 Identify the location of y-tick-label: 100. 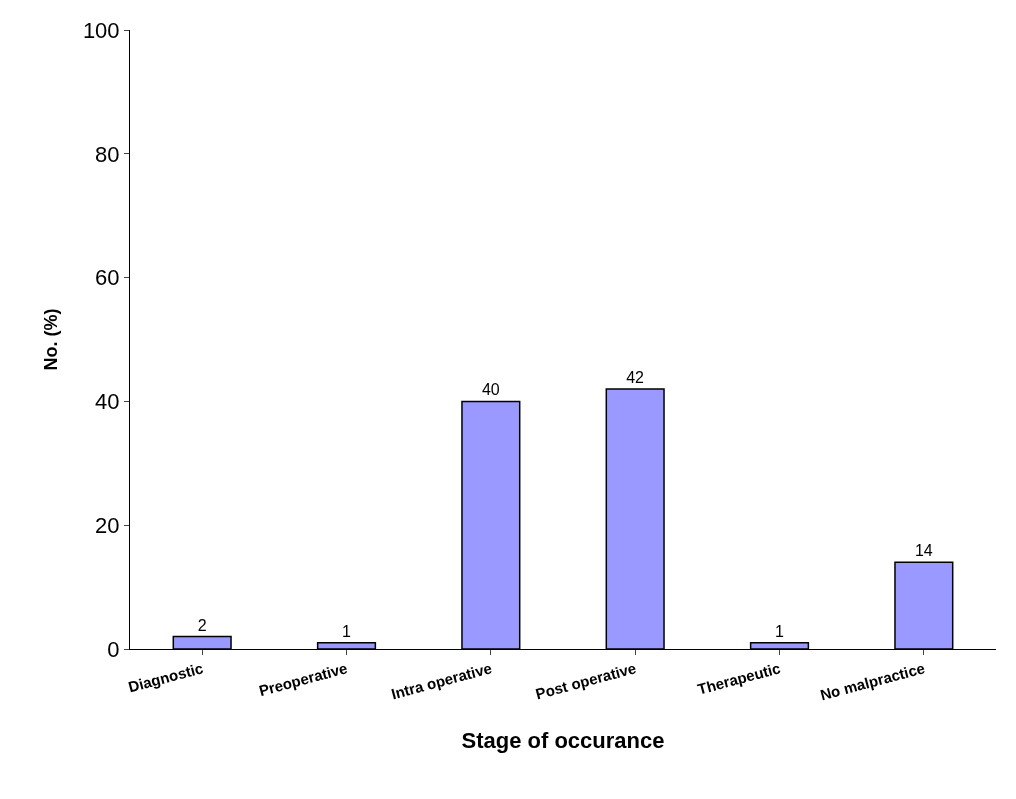
(101, 30).